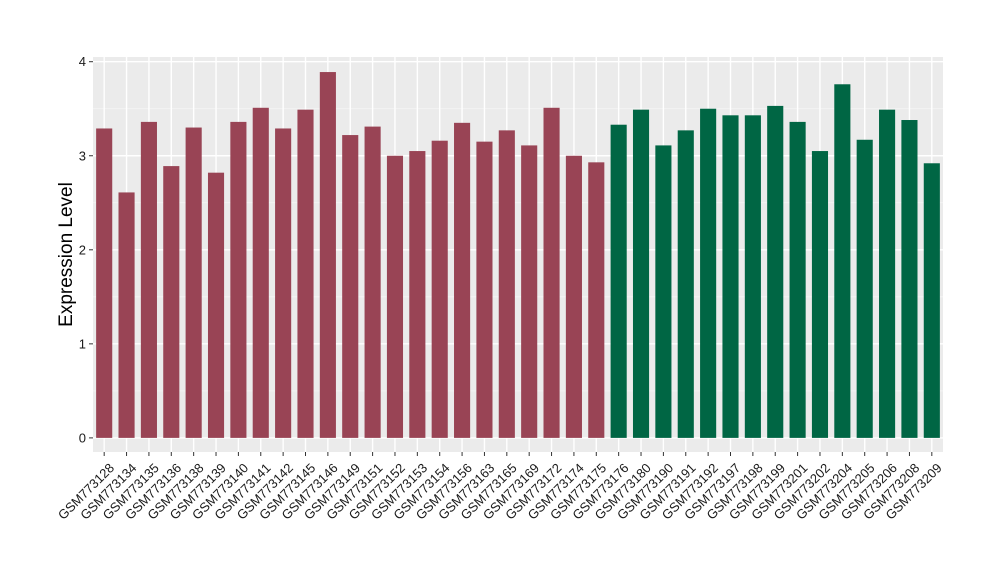  Describe the element at coordinates (238, 279) in the screenshot. I see `bar-gsm773140` at that location.